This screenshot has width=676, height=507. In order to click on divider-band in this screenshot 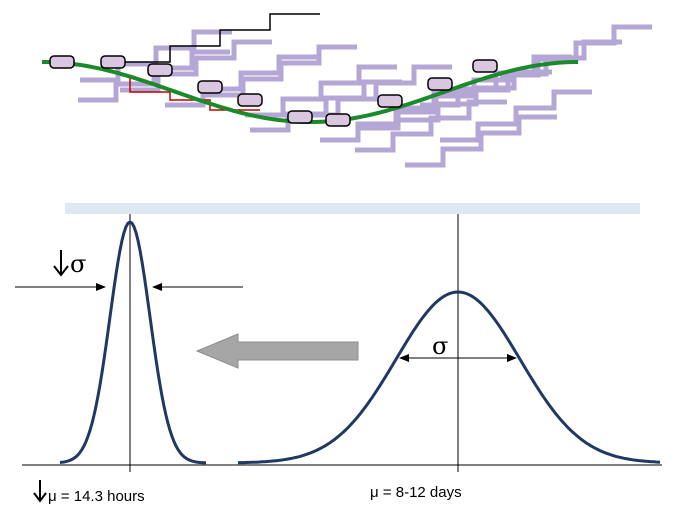, I will do `click(352, 208)`.